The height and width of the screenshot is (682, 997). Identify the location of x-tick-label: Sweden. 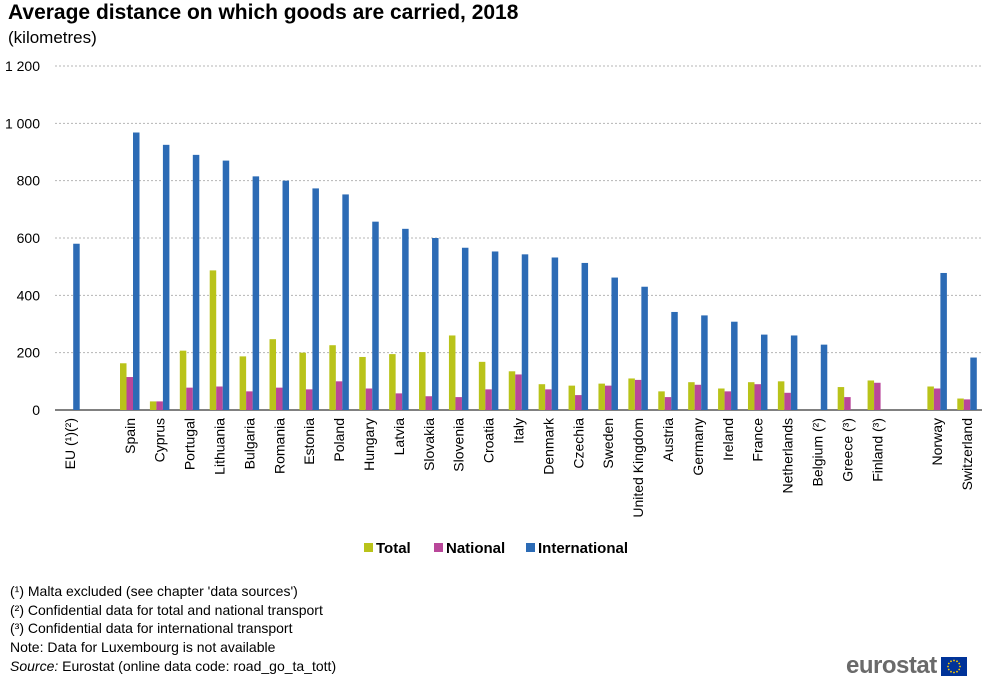
(608, 443).